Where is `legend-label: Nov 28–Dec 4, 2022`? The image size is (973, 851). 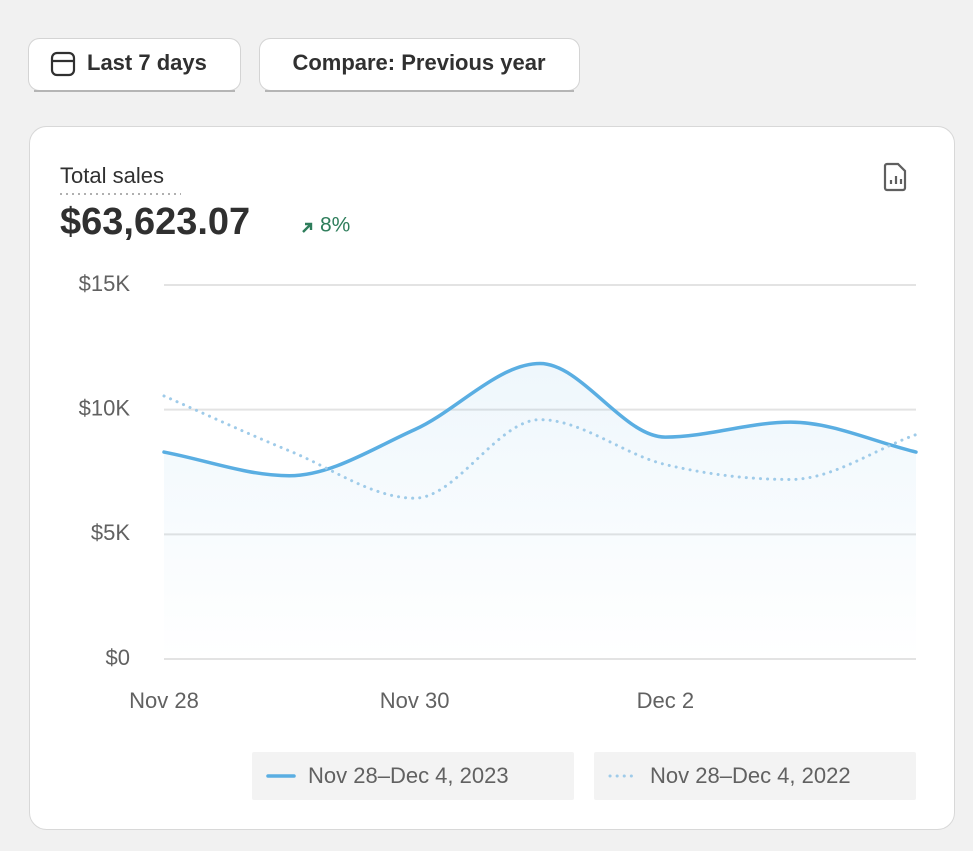
legend-label: Nov 28–Dec 4, 2022 is located at coordinates (750, 775).